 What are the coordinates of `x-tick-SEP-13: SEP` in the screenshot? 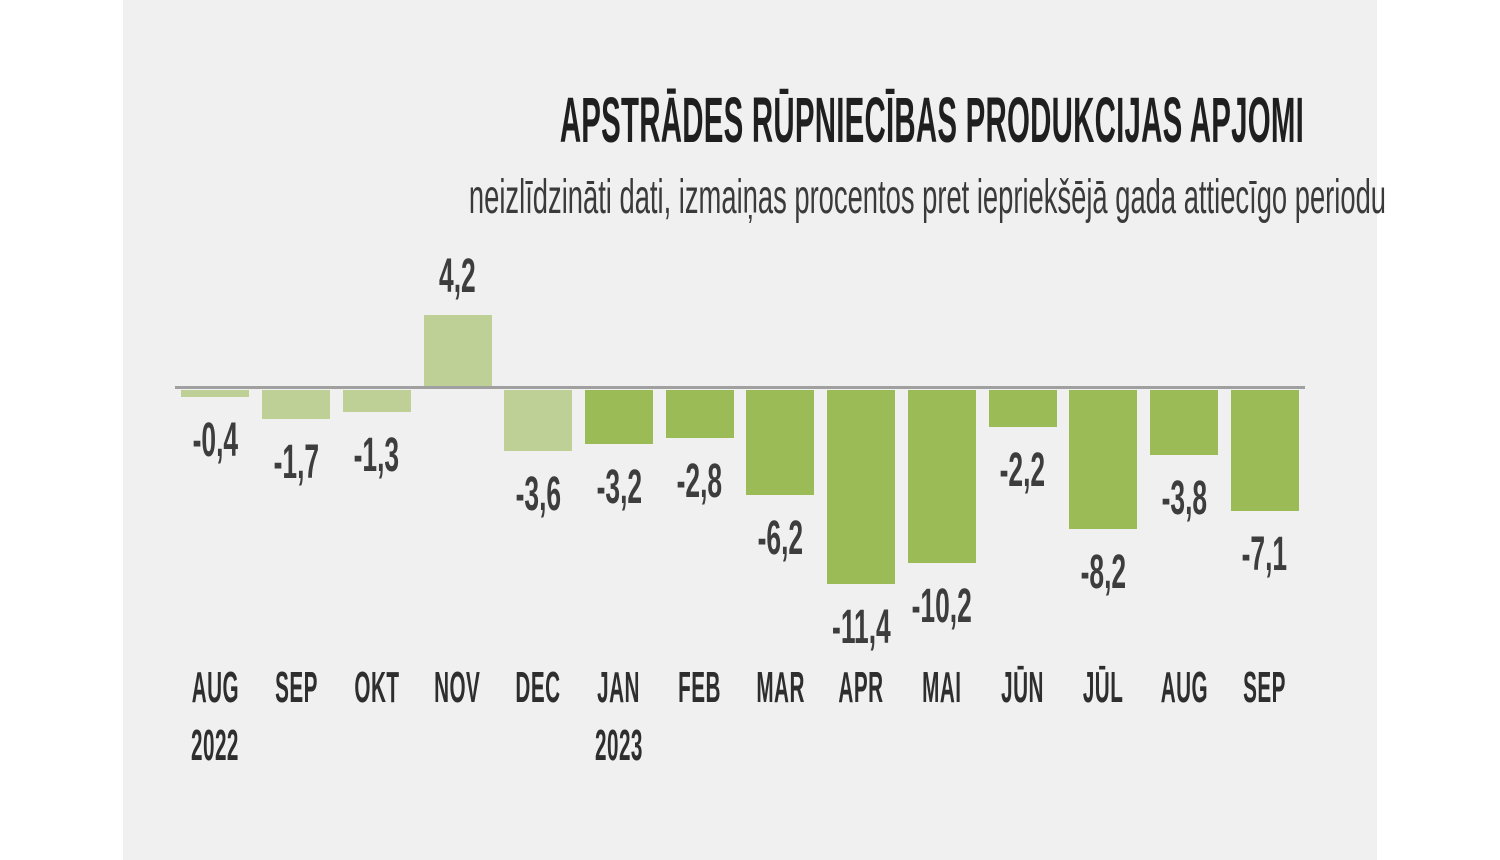 It's located at (1265, 688).